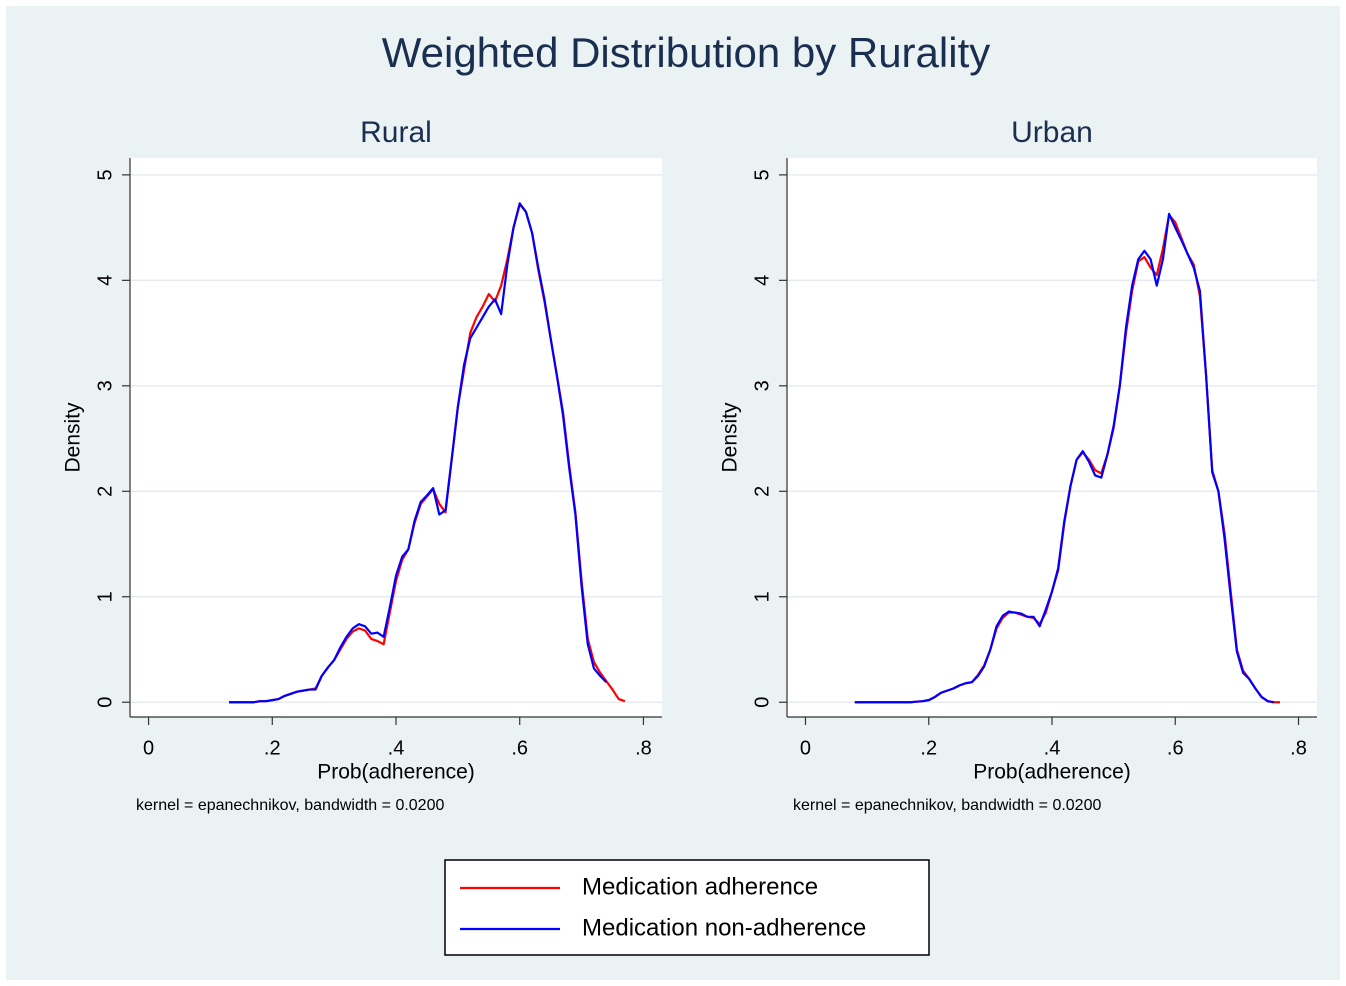 The height and width of the screenshot is (986, 1346). What do you see at coordinates (418, 453) in the screenshot?
I see `density-line` at bounding box center [418, 453].